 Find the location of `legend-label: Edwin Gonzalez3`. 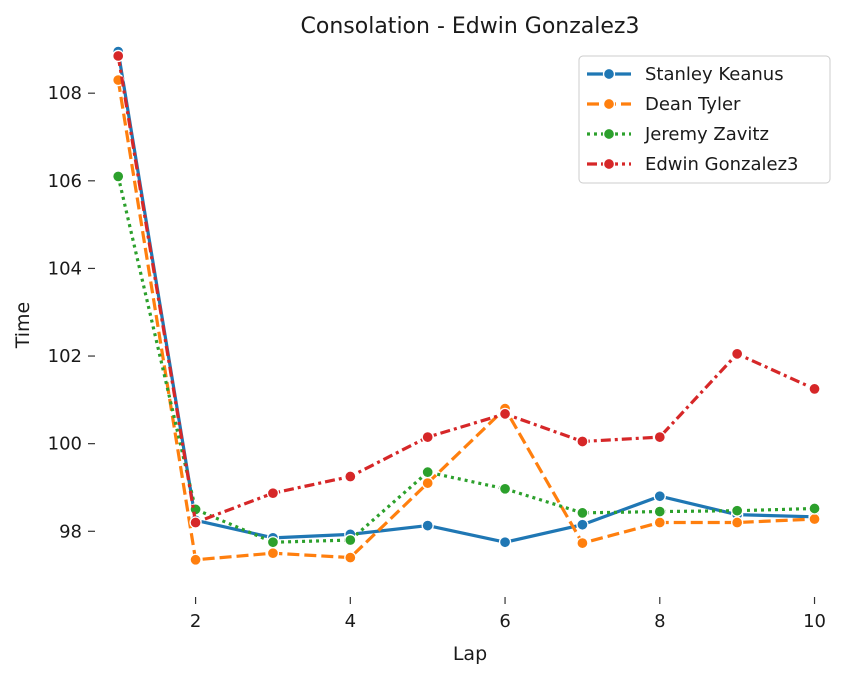

legend-label: Edwin Gonzalez3 is located at coordinates (721, 164).